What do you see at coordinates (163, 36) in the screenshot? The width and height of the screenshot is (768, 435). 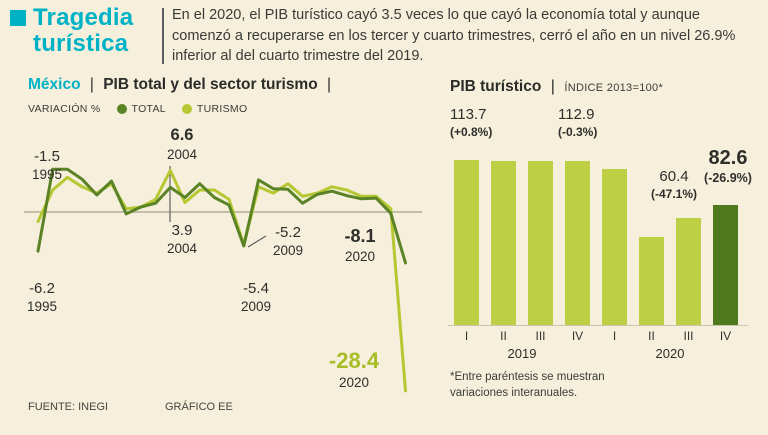 I see `header-divider` at bounding box center [163, 36].